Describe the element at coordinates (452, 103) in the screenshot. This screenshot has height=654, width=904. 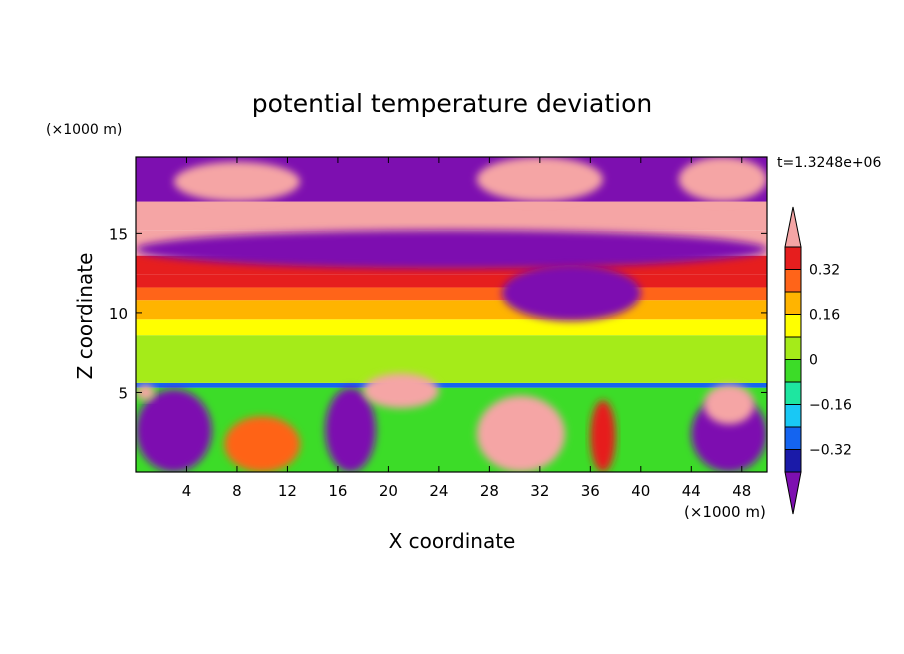
I see `chart-title: potential temperature deviation` at that location.